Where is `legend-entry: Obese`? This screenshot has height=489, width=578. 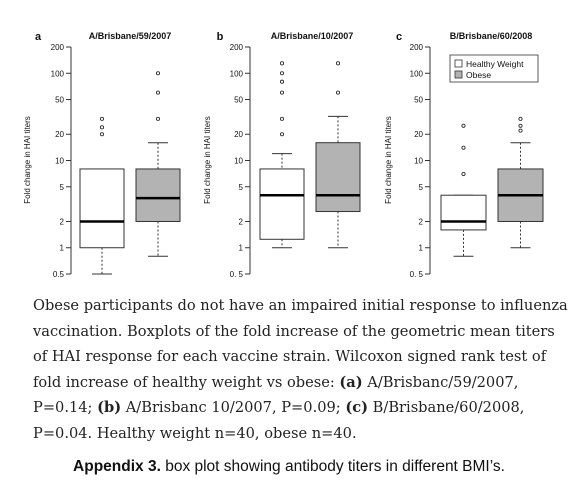 legend-entry: Obese is located at coordinates (478, 75).